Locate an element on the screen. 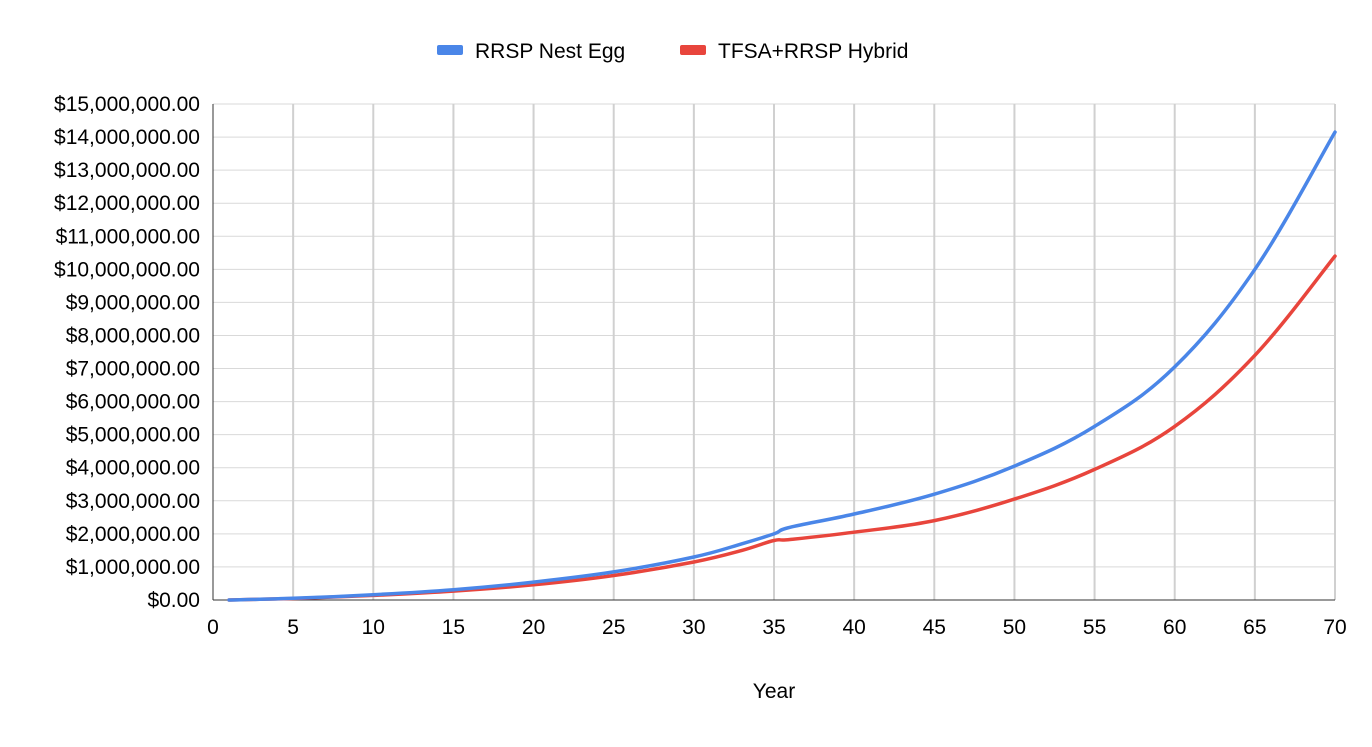 Image resolution: width=1372 pixels, height=747 pixels. y-tick-label: $11,000,000.00 is located at coordinates (128, 236).